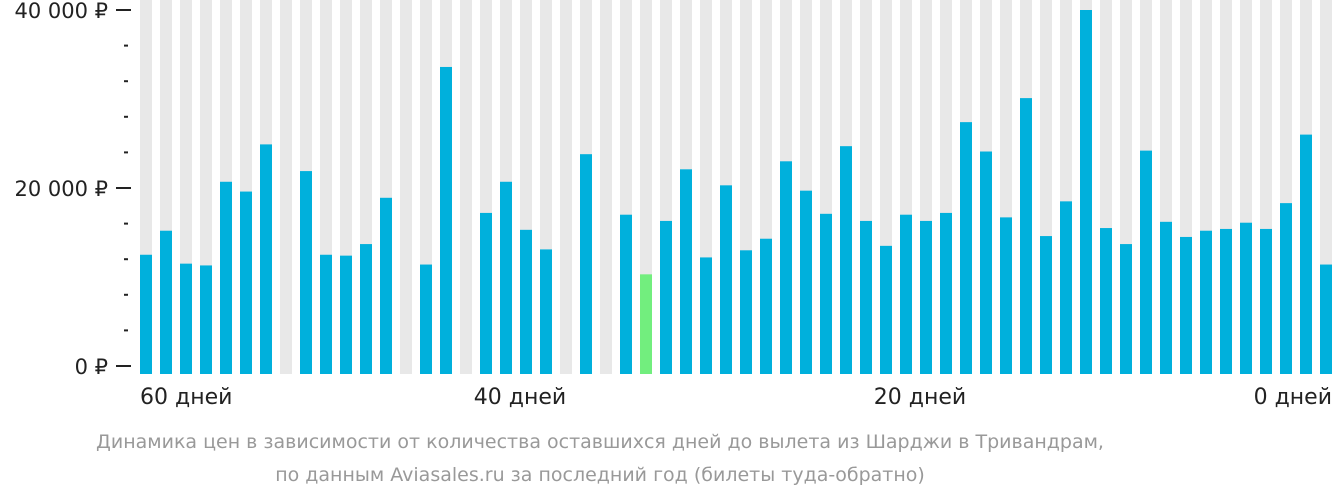 Image resolution: width=1332 pixels, height=502 pixels. I want to click on x-tick-label: 40 дней, so click(520, 397).